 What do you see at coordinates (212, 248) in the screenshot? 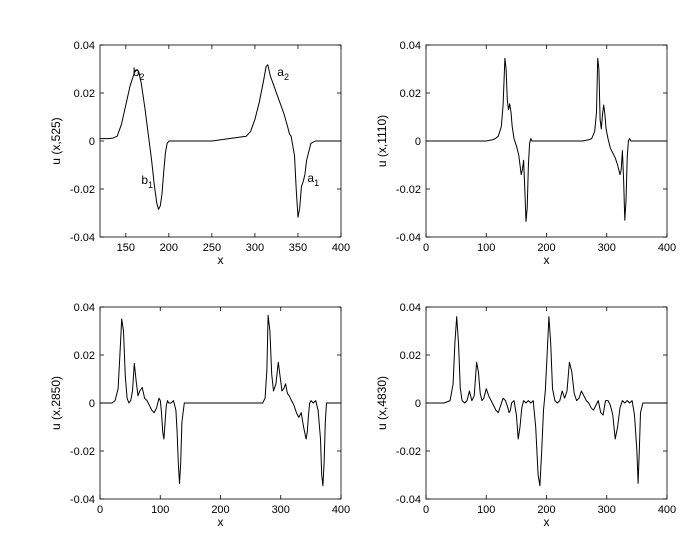
I see `x-tick-label: 250` at bounding box center [212, 248].